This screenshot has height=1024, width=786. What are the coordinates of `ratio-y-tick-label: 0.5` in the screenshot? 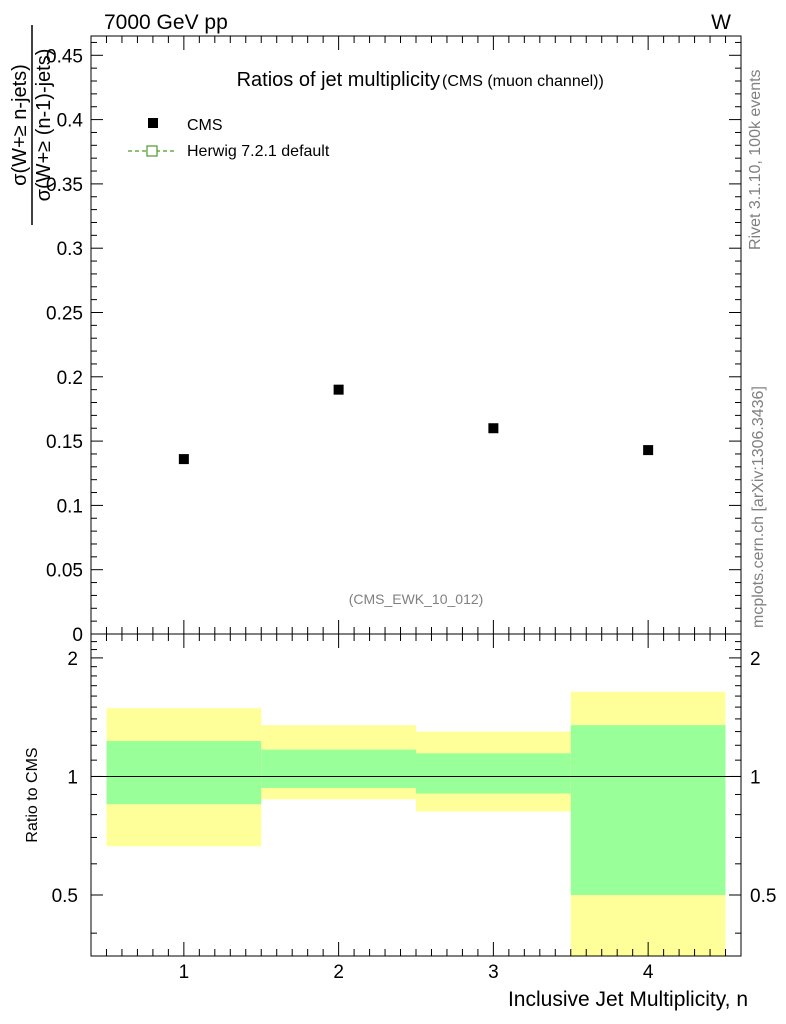 It's located at (65, 896).